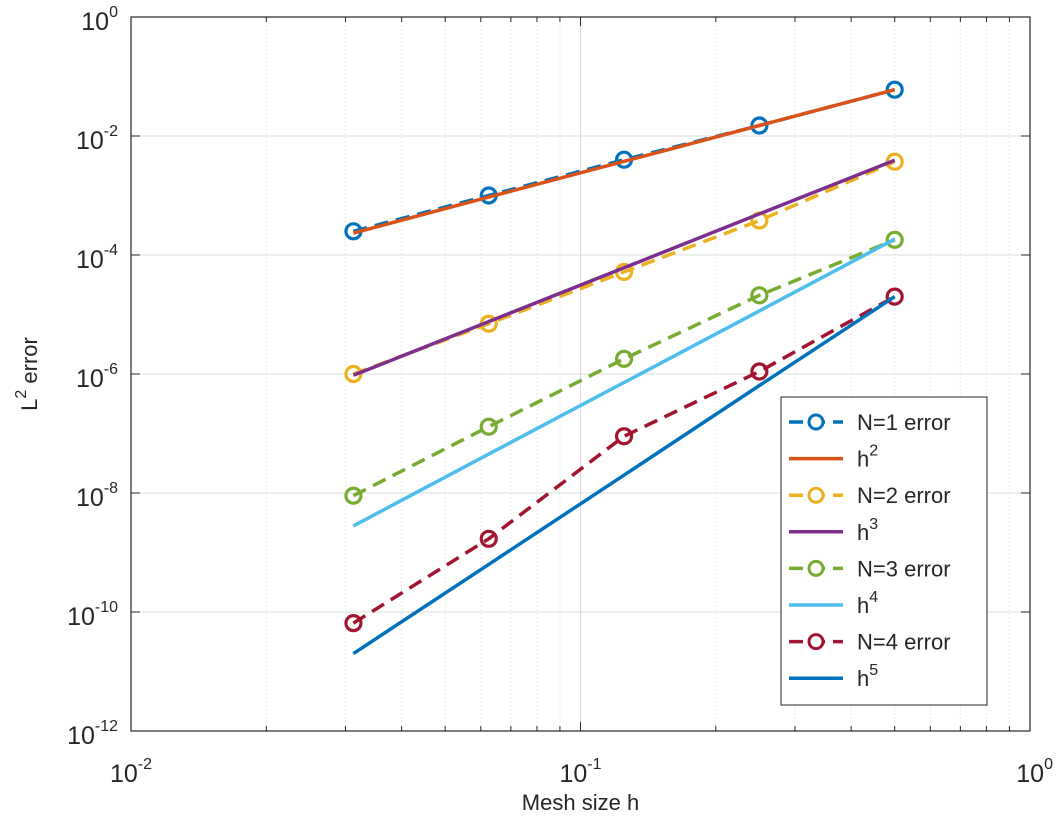 Image resolution: width=1057 pixels, height=820 pixels. What do you see at coordinates (113, 12) in the screenshot?
I see `y-tick-label-exp: 0` at bounding box center [113, 12].